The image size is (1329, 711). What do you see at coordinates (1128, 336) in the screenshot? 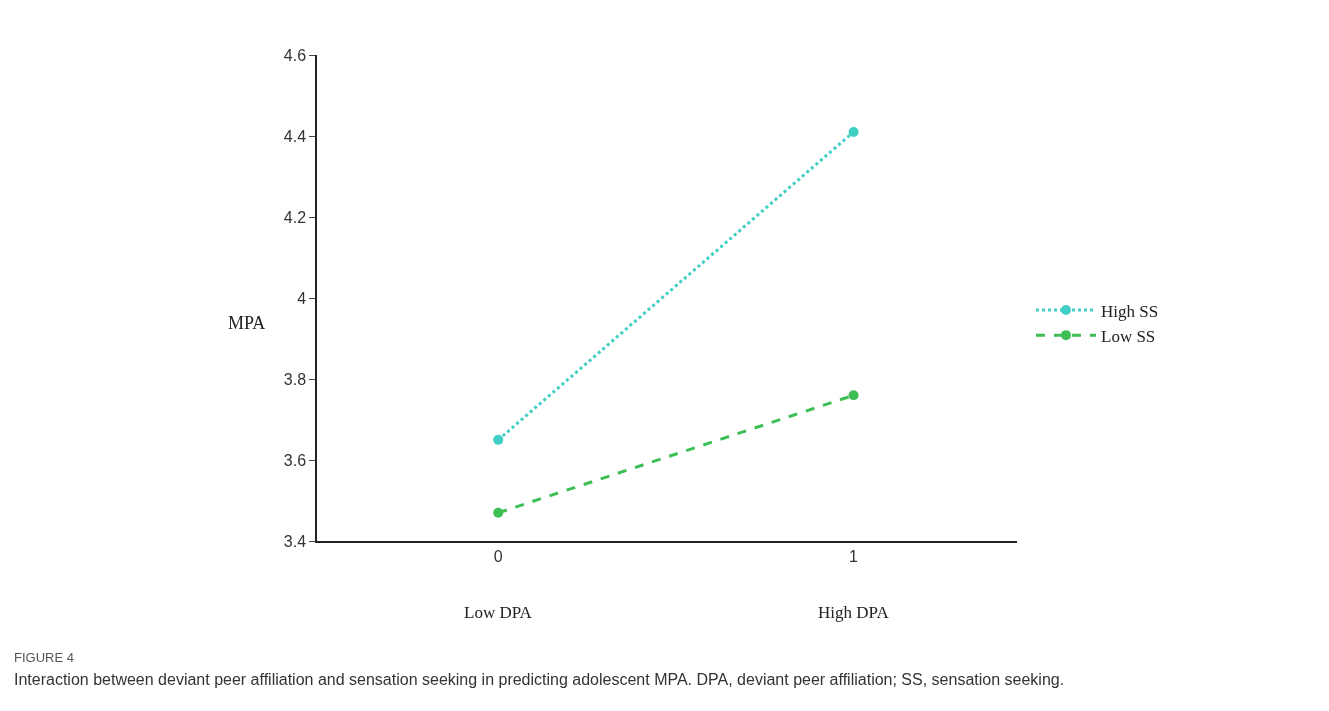
I see `legend-label: Low SS` at bounding box center [1128, 336].